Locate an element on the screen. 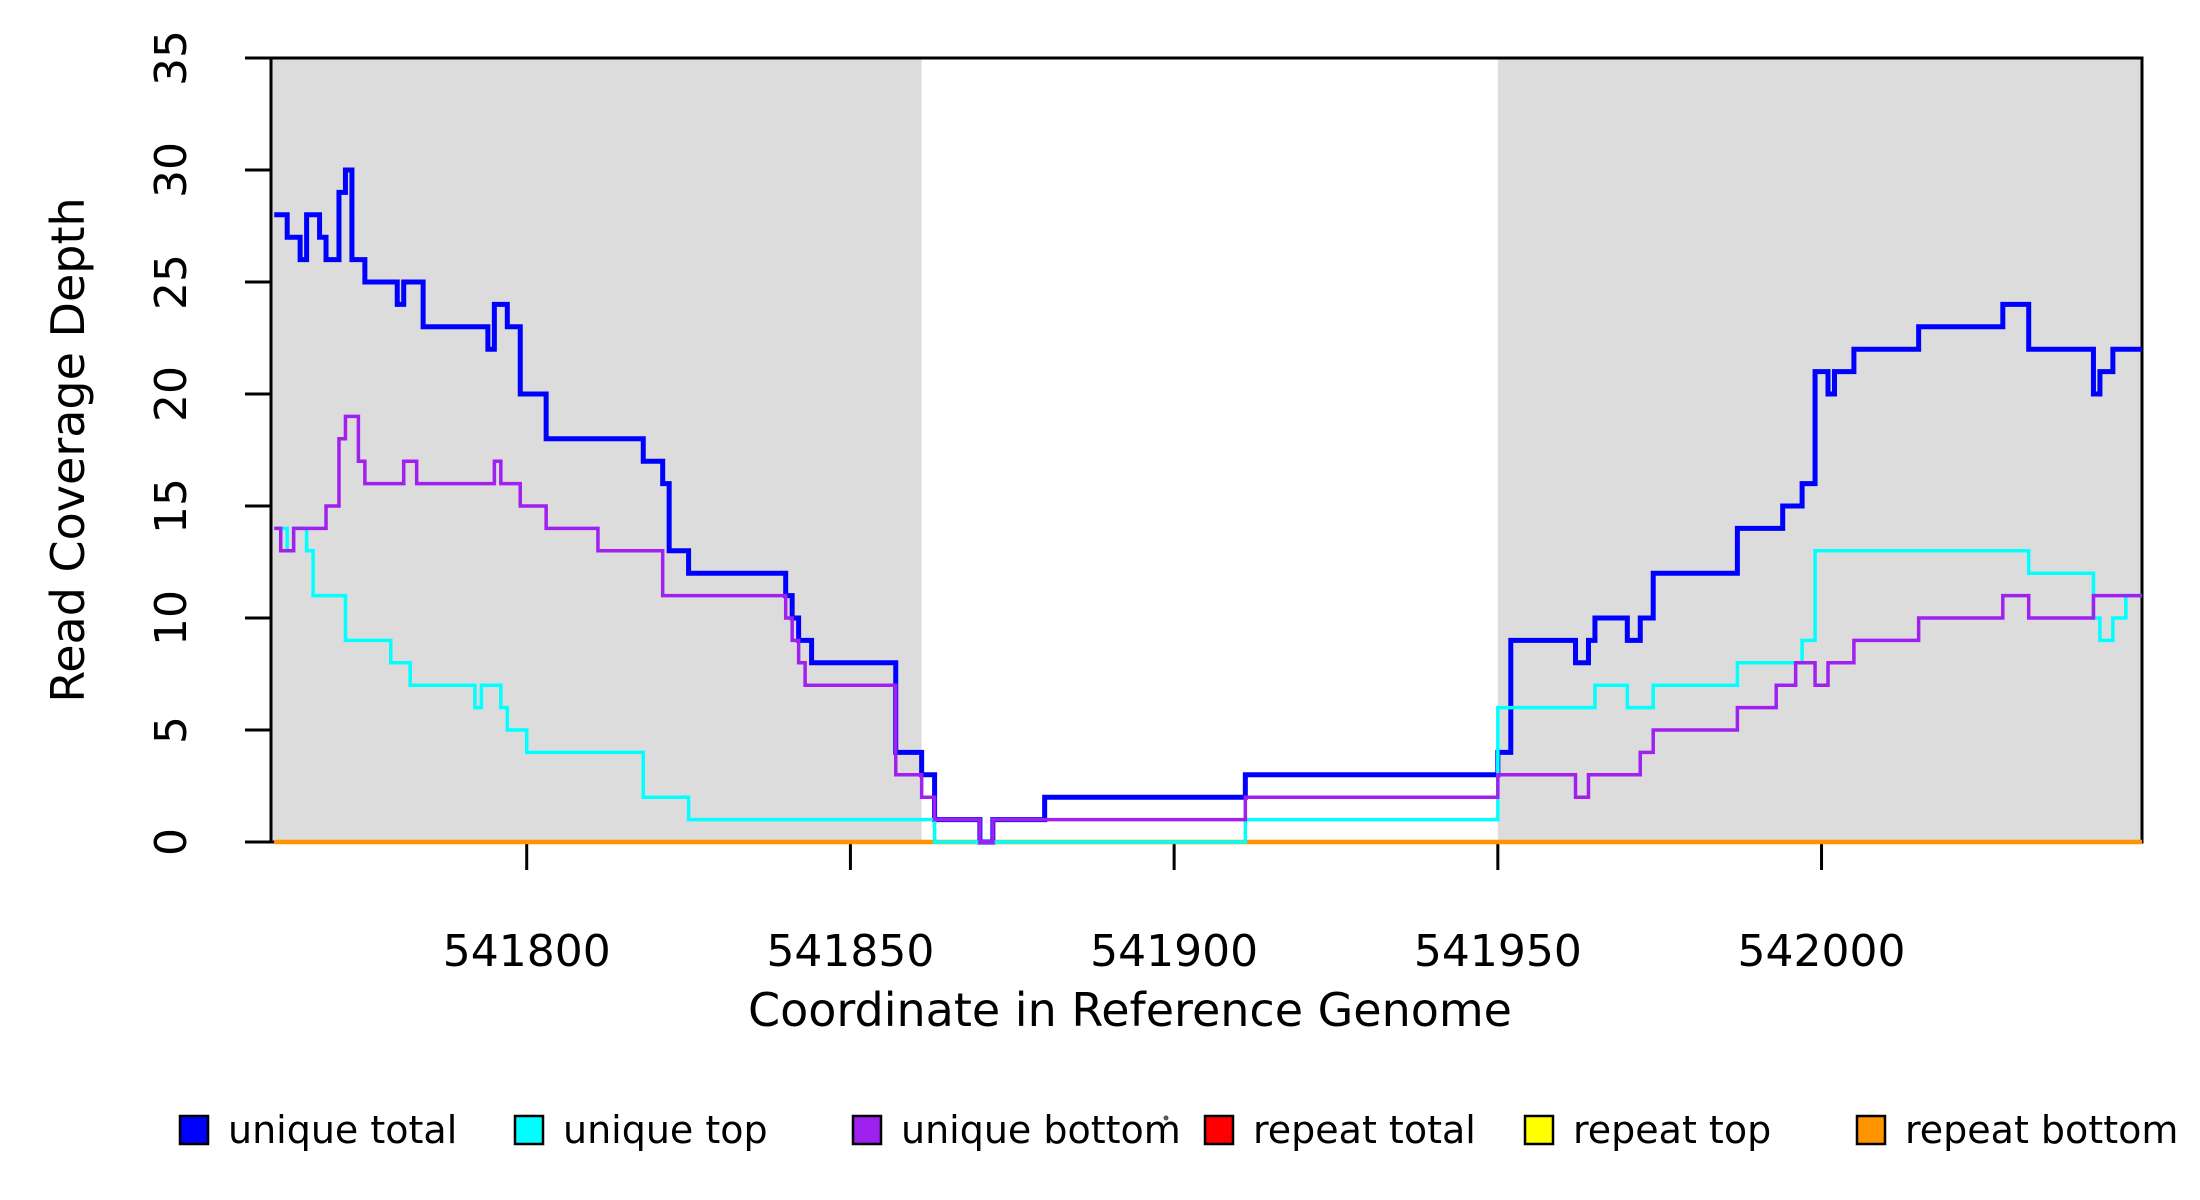 The image size is (2200, 1200). legend-item-unique-total: unique total is located at coordinates (317, 1130).